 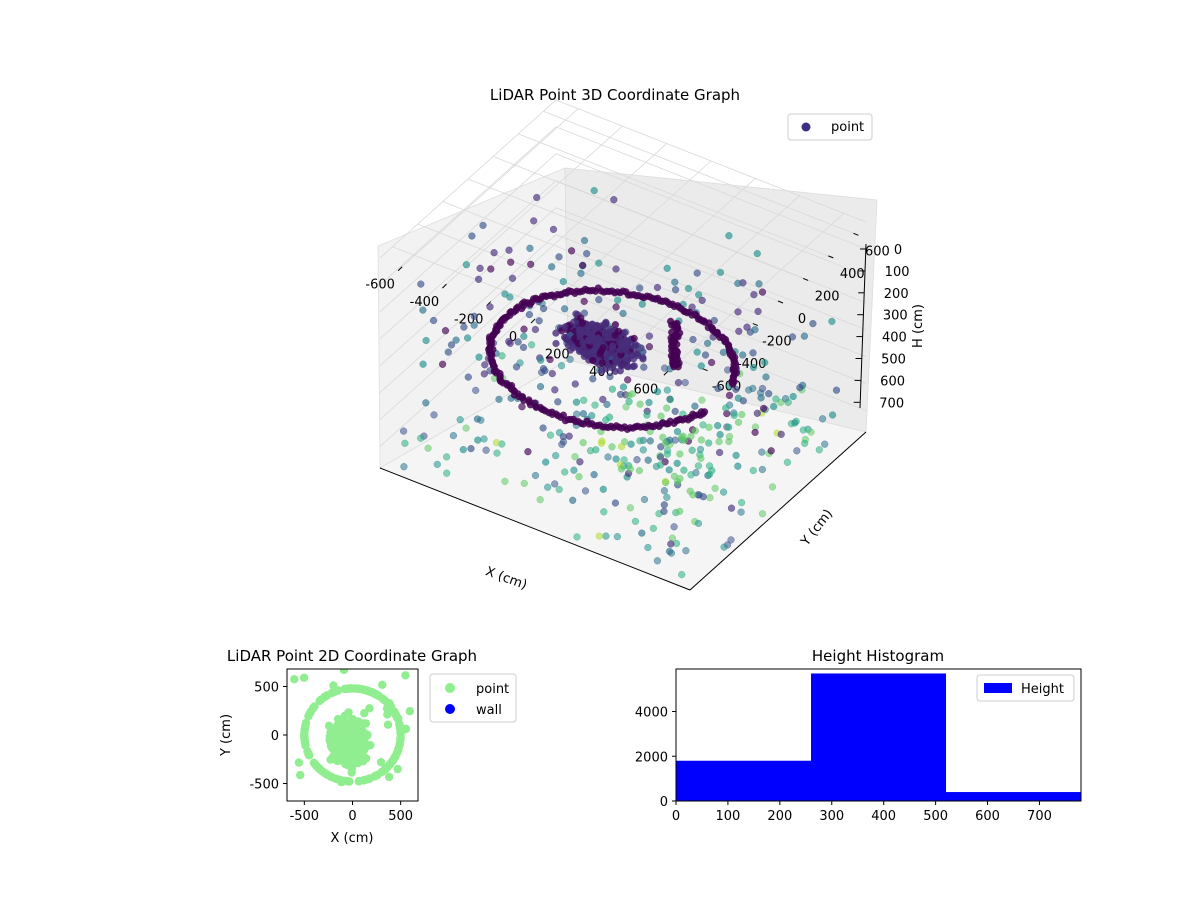 I want to click on legend-3d: point, so click(x=830, y=127).